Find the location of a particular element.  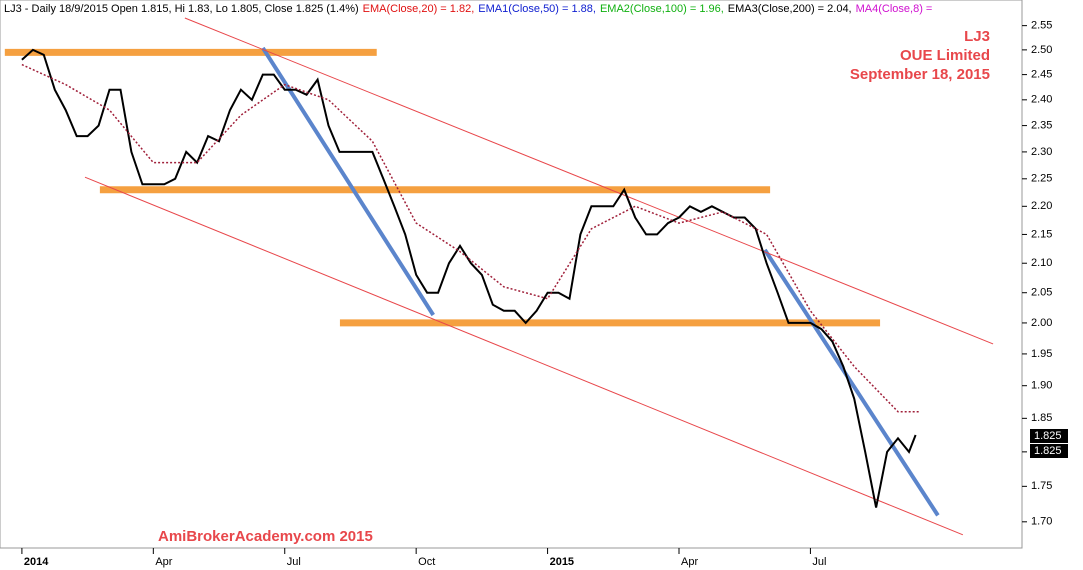

header-text: EMA(Close,20) = 1.82, is located at coordinates (419, 9).